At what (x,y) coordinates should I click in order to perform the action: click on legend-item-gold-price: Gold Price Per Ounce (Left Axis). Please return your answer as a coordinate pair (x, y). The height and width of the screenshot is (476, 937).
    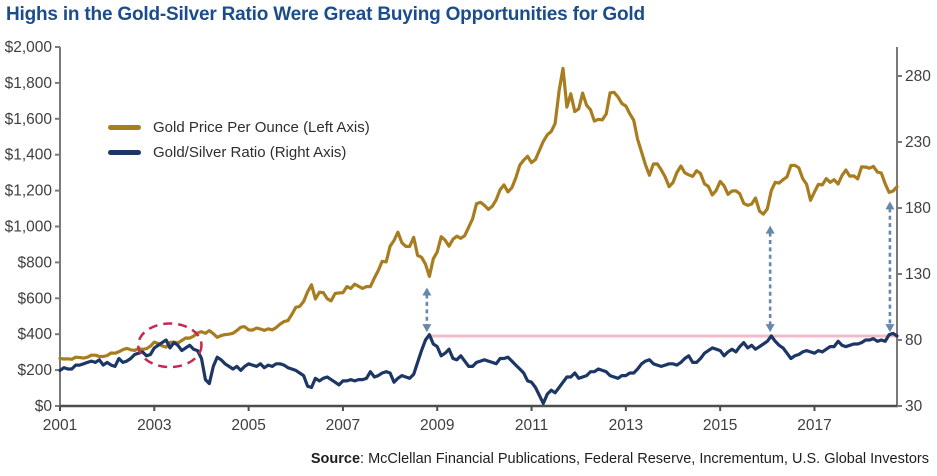
    Looking at the image, I should click on (239, 127).